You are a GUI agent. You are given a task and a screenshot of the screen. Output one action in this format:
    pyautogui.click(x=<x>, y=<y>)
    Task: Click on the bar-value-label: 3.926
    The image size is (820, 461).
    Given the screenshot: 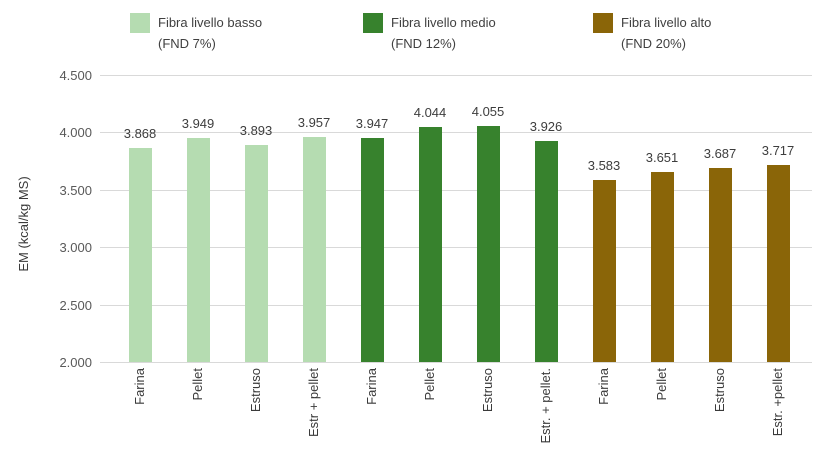 What is the action you would take?
    pyautogui.click(x=546, y=126)
    